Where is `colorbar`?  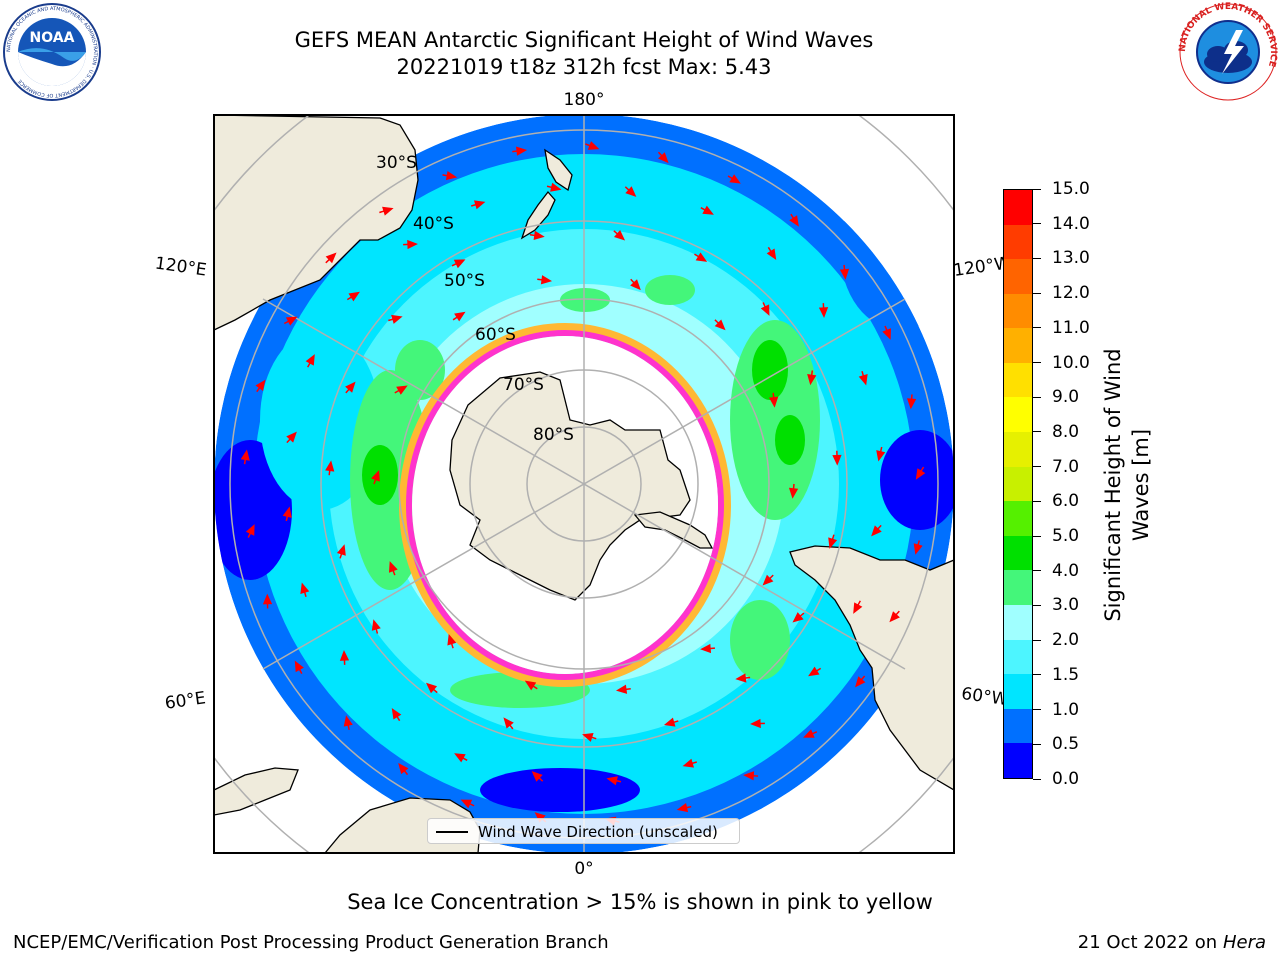 colorbar is located at coordinates (1018, 484).